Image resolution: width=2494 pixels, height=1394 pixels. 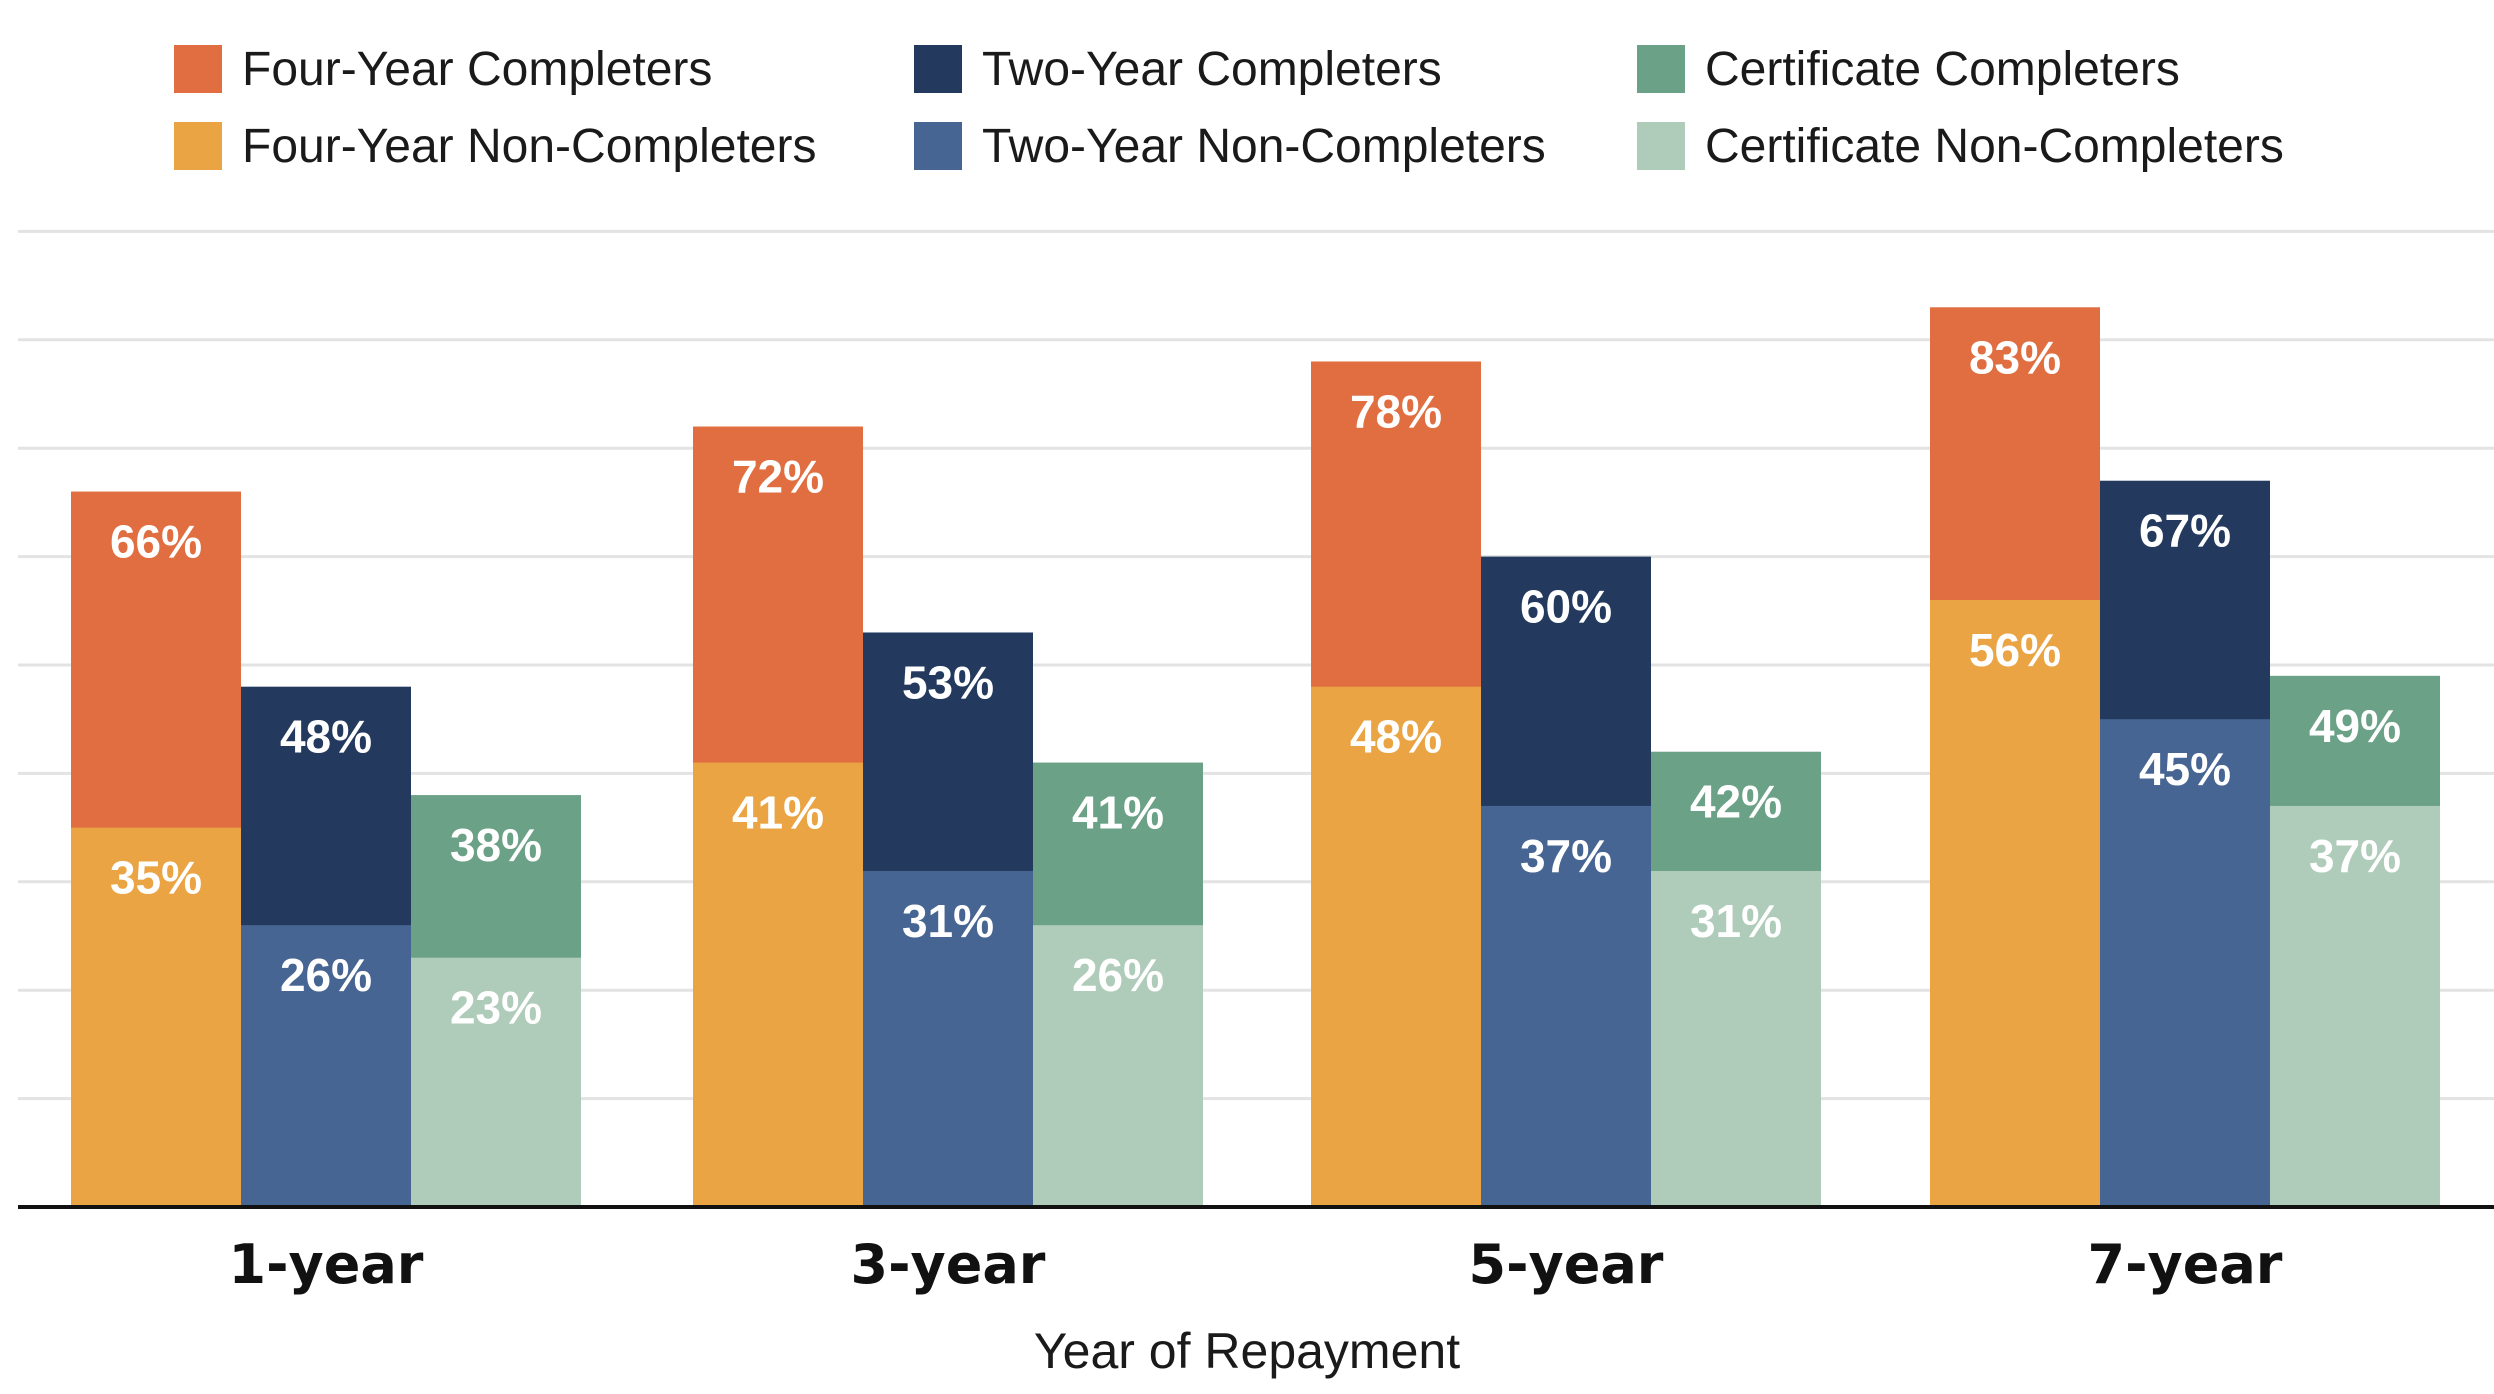 I want to click on legend-label: Certificate Non-Completers, so click(x=1994, y=146).